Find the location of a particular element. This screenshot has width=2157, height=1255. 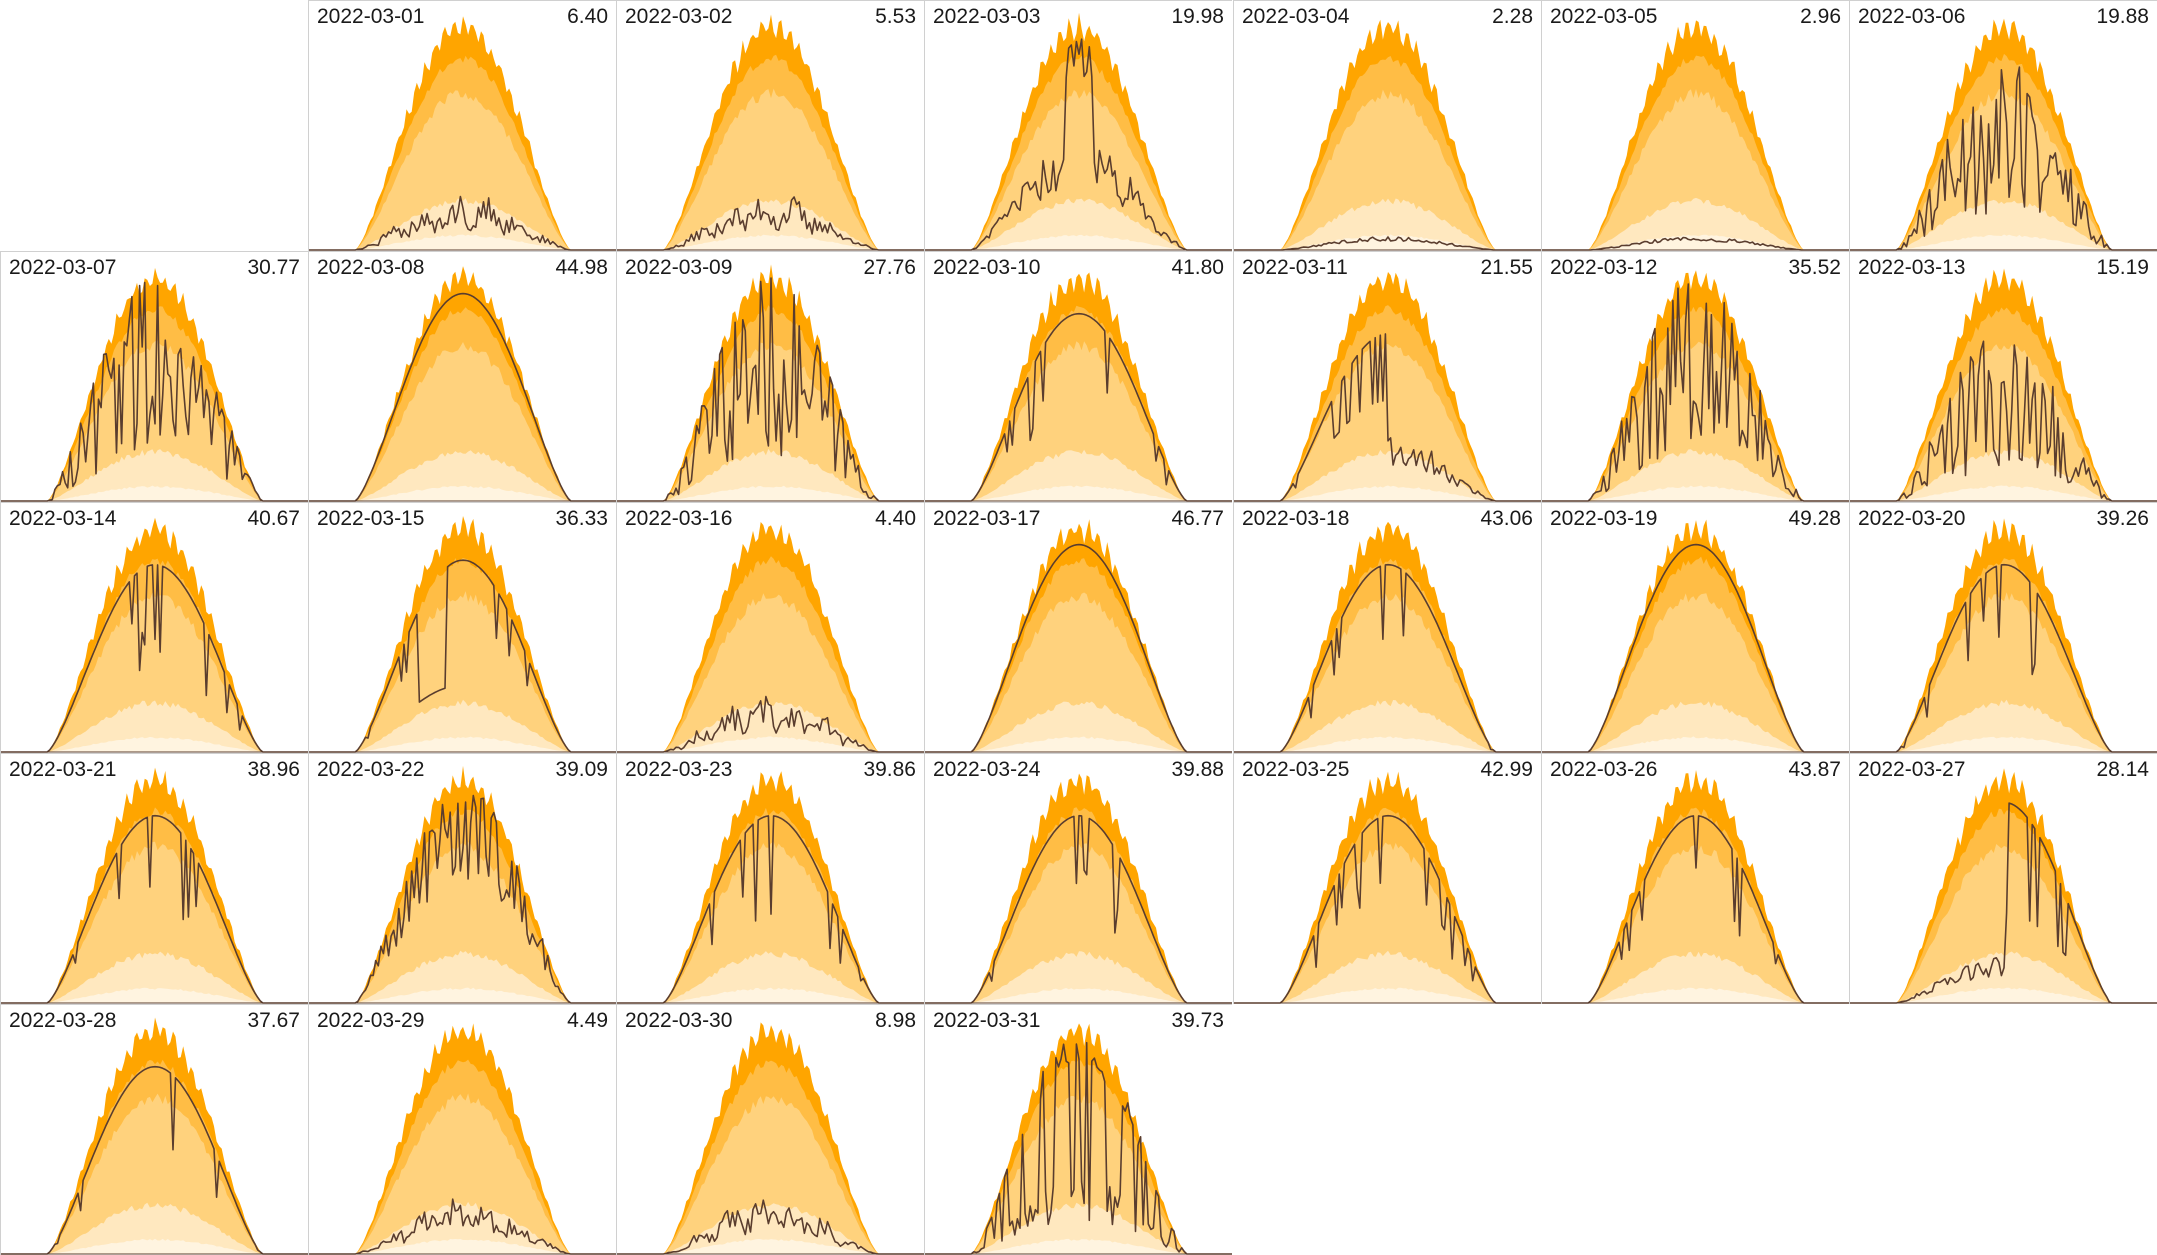

day-panel: 2022-03-28 37.67 is located at coordinates (154, 1129).